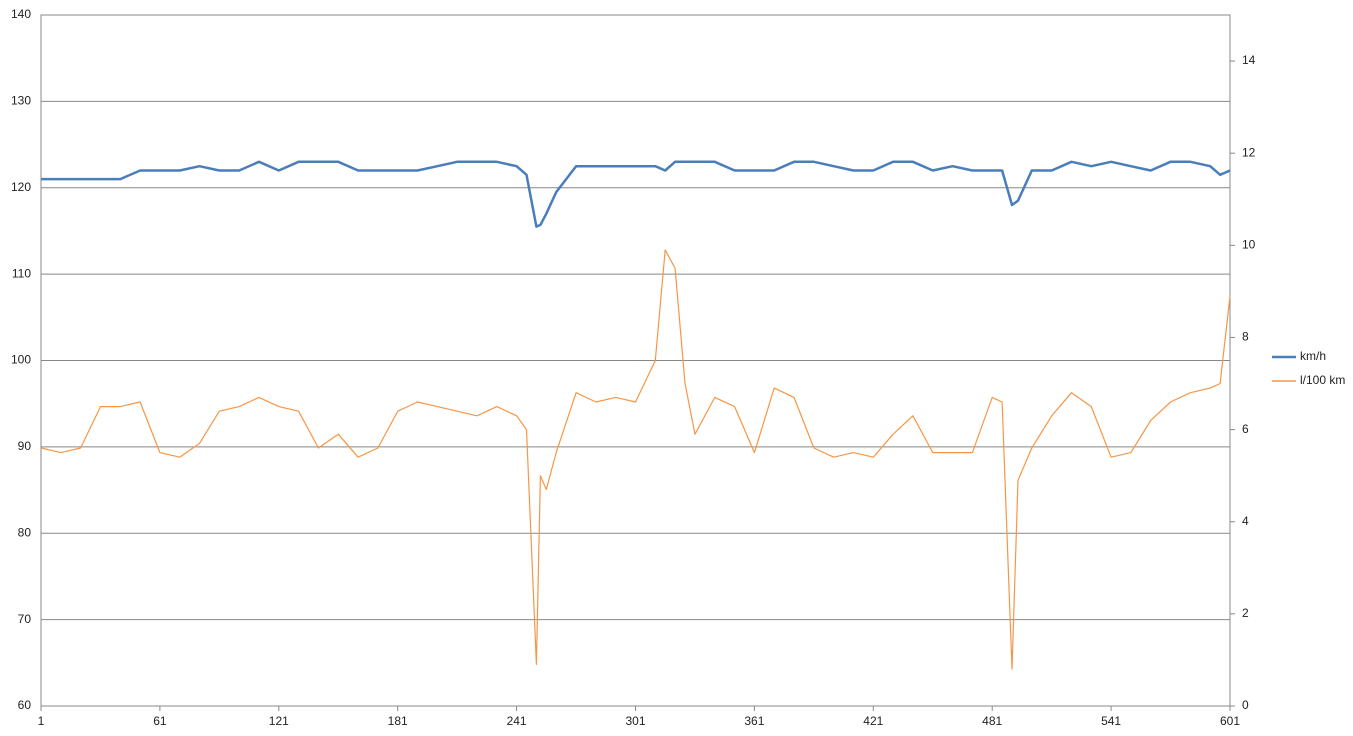 This screenshot has width=1353, height=736. Describe the element at coordinates (21, 101) in the screenshot. I see `y-tick-label: 130` at that location.